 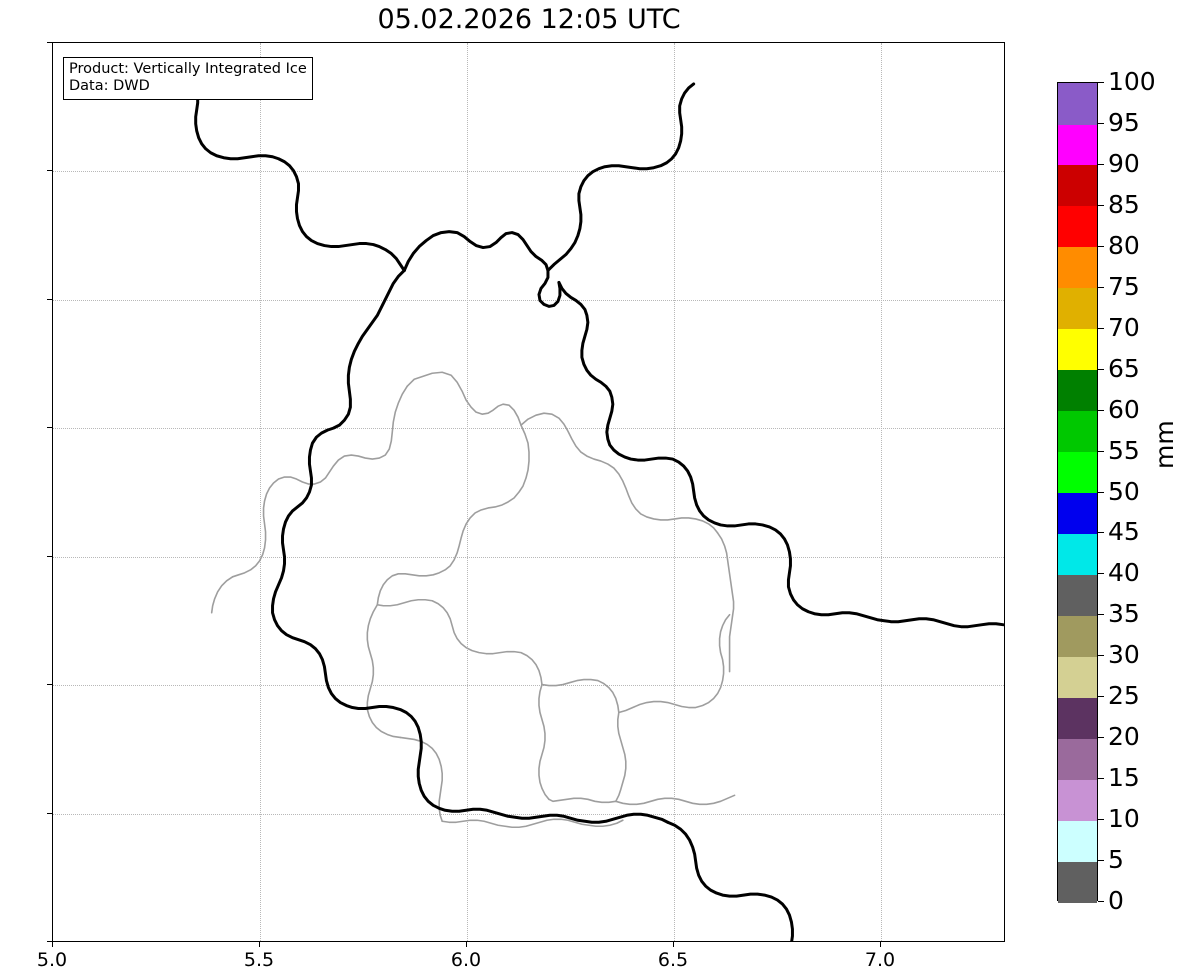 I want to click on colorbar-tick-label: 30, so click(x=1124, y=655).